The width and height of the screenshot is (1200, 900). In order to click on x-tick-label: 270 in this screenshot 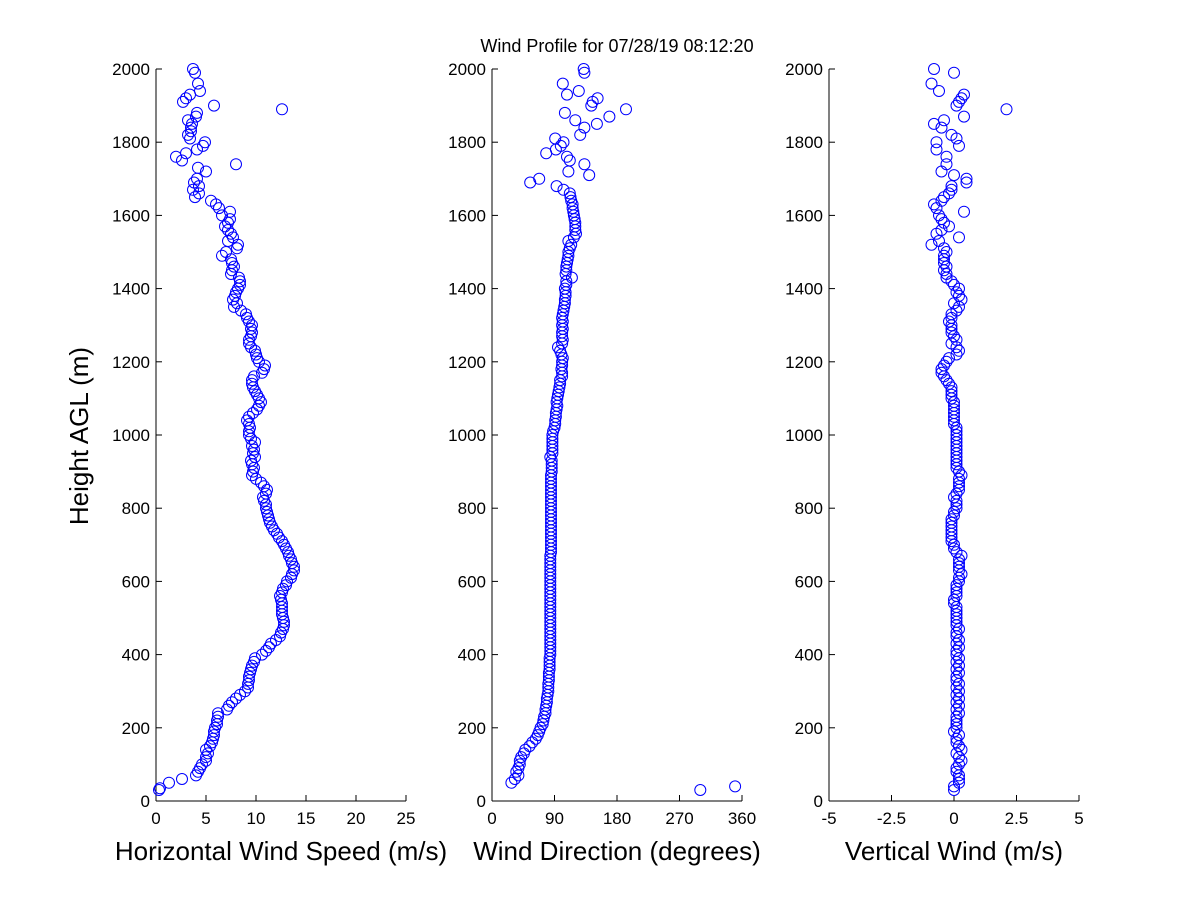, I will do `click(679, 818)`.